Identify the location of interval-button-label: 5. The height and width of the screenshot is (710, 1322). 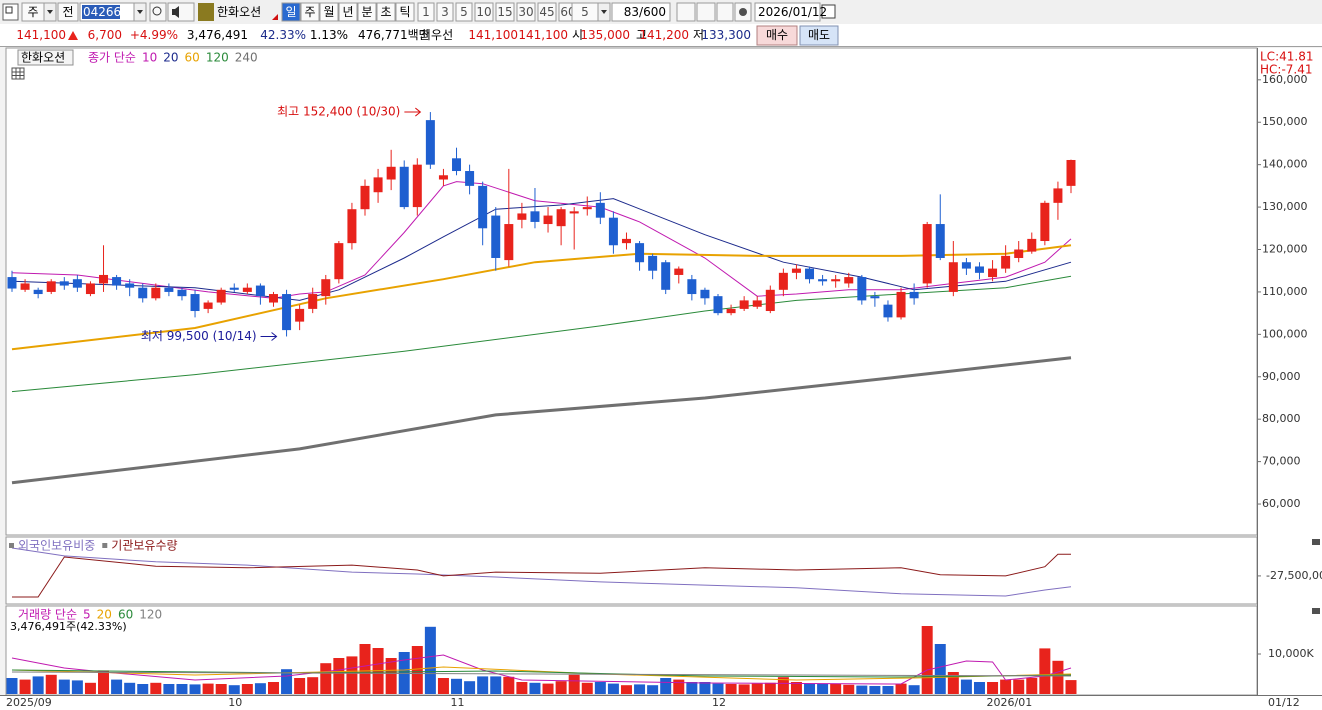
(464, 12).